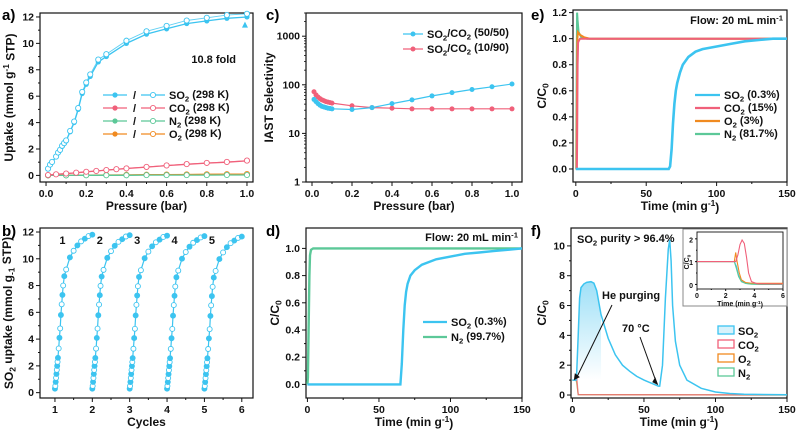  Describe the element at coordinates (737, 20) in the screenshot. I see `flow-annotation: Flow: 20 mL min-1` at that location.